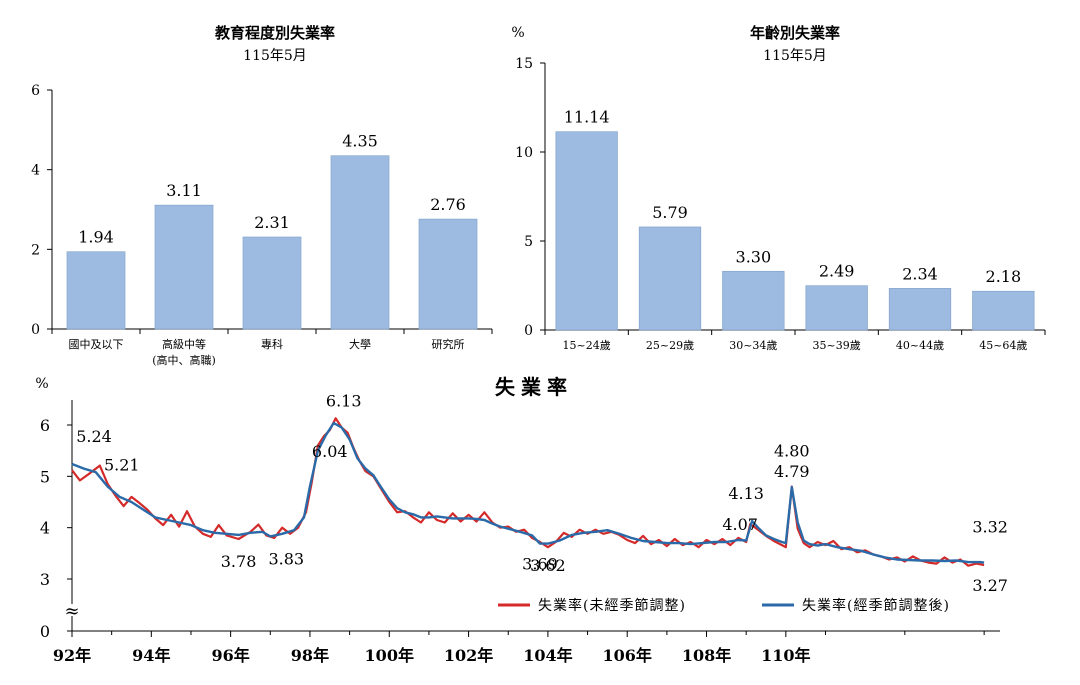 Image resolution: width=1080 pixels, height=685 pixels. I want to click on bar-category-label: 大學, so click(360, 344).